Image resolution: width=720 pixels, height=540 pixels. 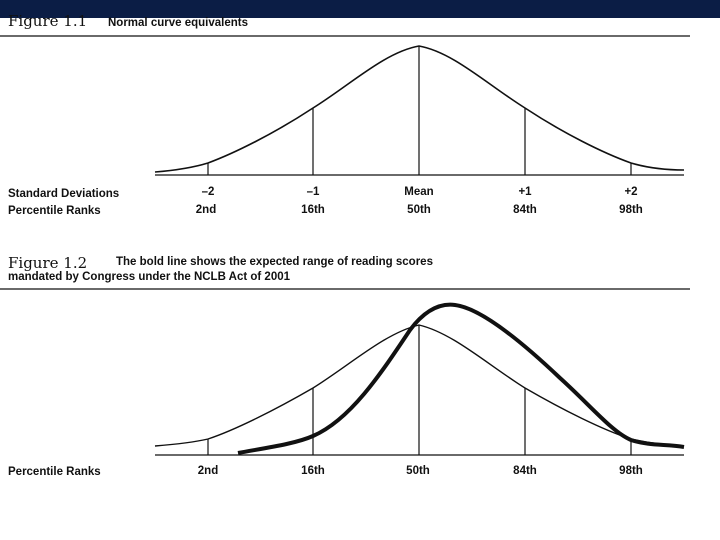 What do you see at coordinates (418, 471) in the screenshot?
I see `fig2-pr-tick-50th: 50th` at bounding box center [418, 471].